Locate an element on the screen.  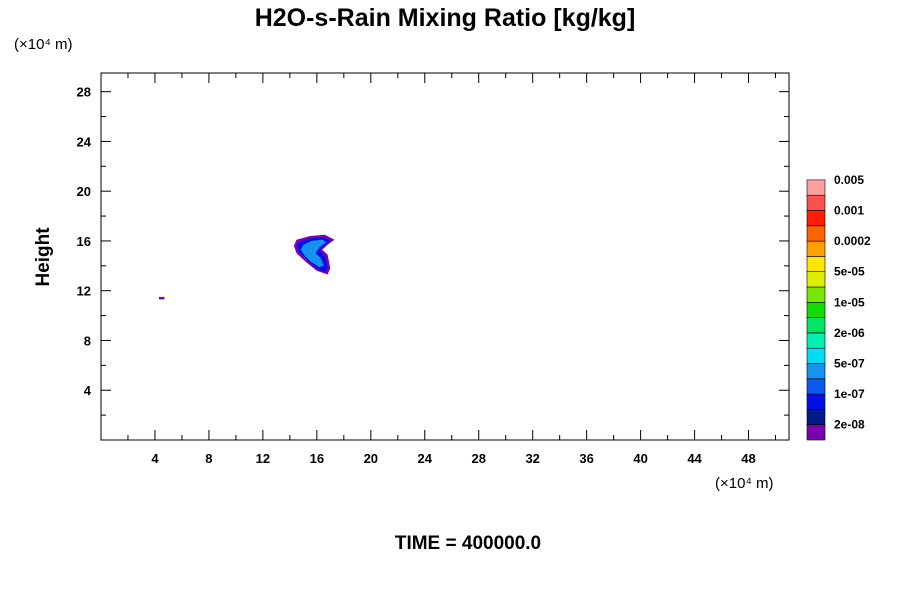
x-tick-label: 16 is located at coordinates (317, 458).